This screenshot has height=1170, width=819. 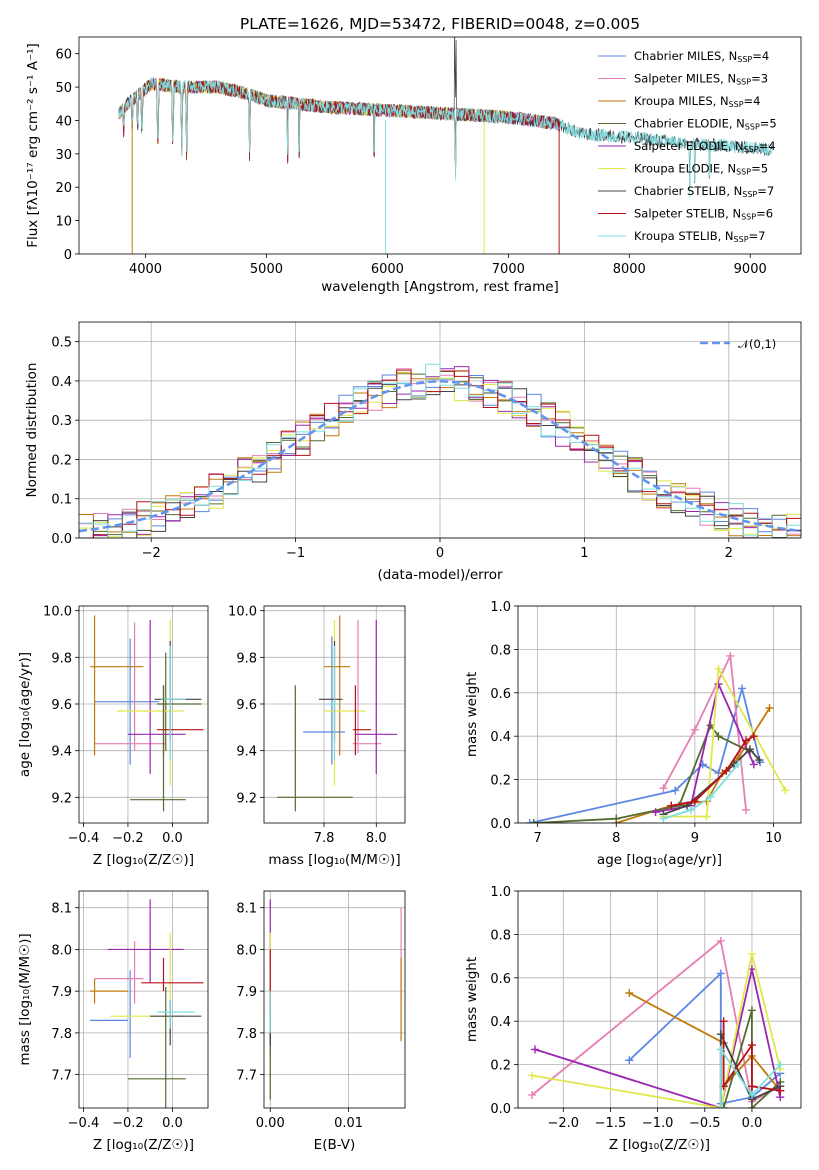 What do you see at coordinates (563, 1123) in the screenshot?
I see `x-tick-label: −2.0` at bounding box center [563, 1123].